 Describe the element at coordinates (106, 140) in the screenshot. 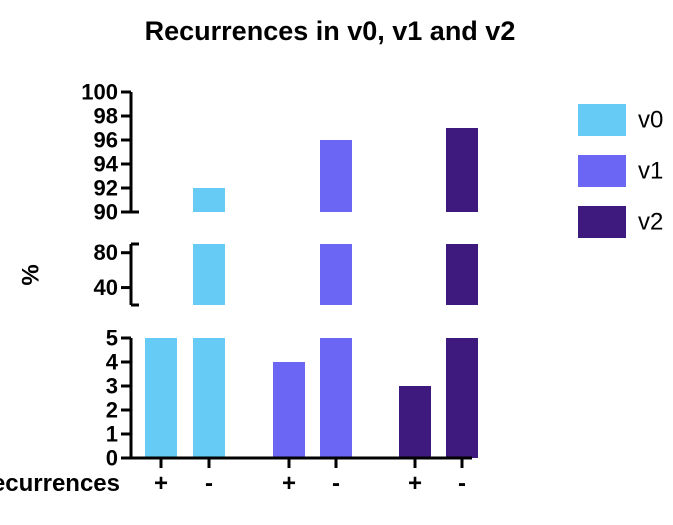

I see `y-tick-label: 96` at that location.